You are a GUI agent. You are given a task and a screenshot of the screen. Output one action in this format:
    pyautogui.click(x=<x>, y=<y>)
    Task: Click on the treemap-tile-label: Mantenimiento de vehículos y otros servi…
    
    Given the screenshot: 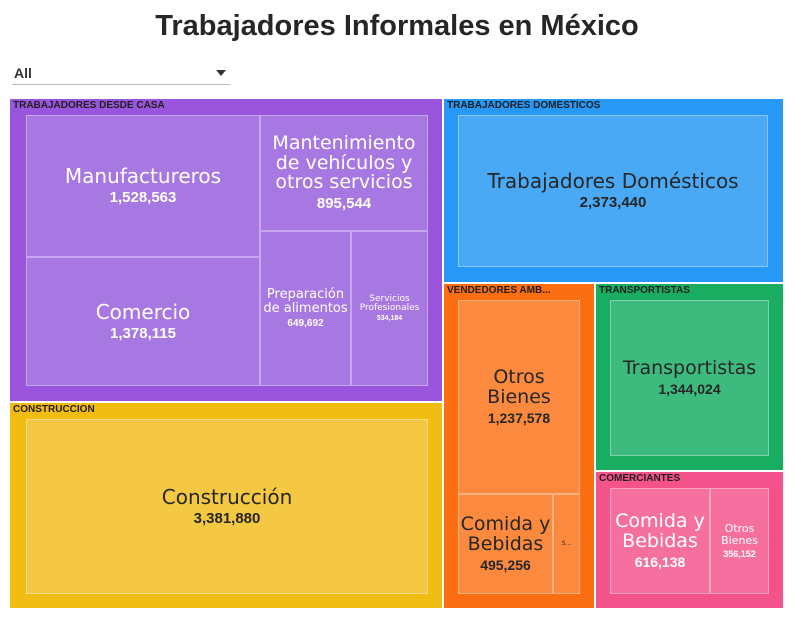 What is the action you would take?
    pyautogui.click(x=344, y=162)
    